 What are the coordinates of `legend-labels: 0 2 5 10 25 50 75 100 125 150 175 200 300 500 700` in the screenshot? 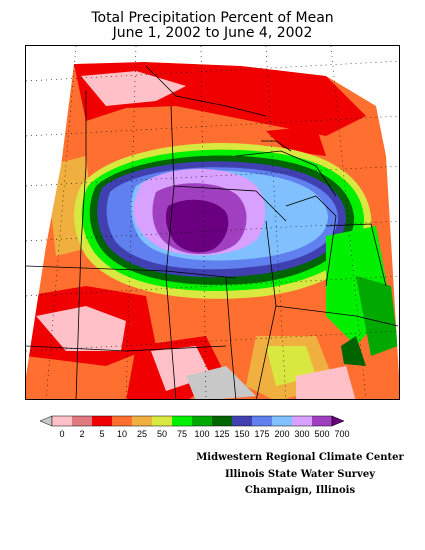 It's located at (204, 434).